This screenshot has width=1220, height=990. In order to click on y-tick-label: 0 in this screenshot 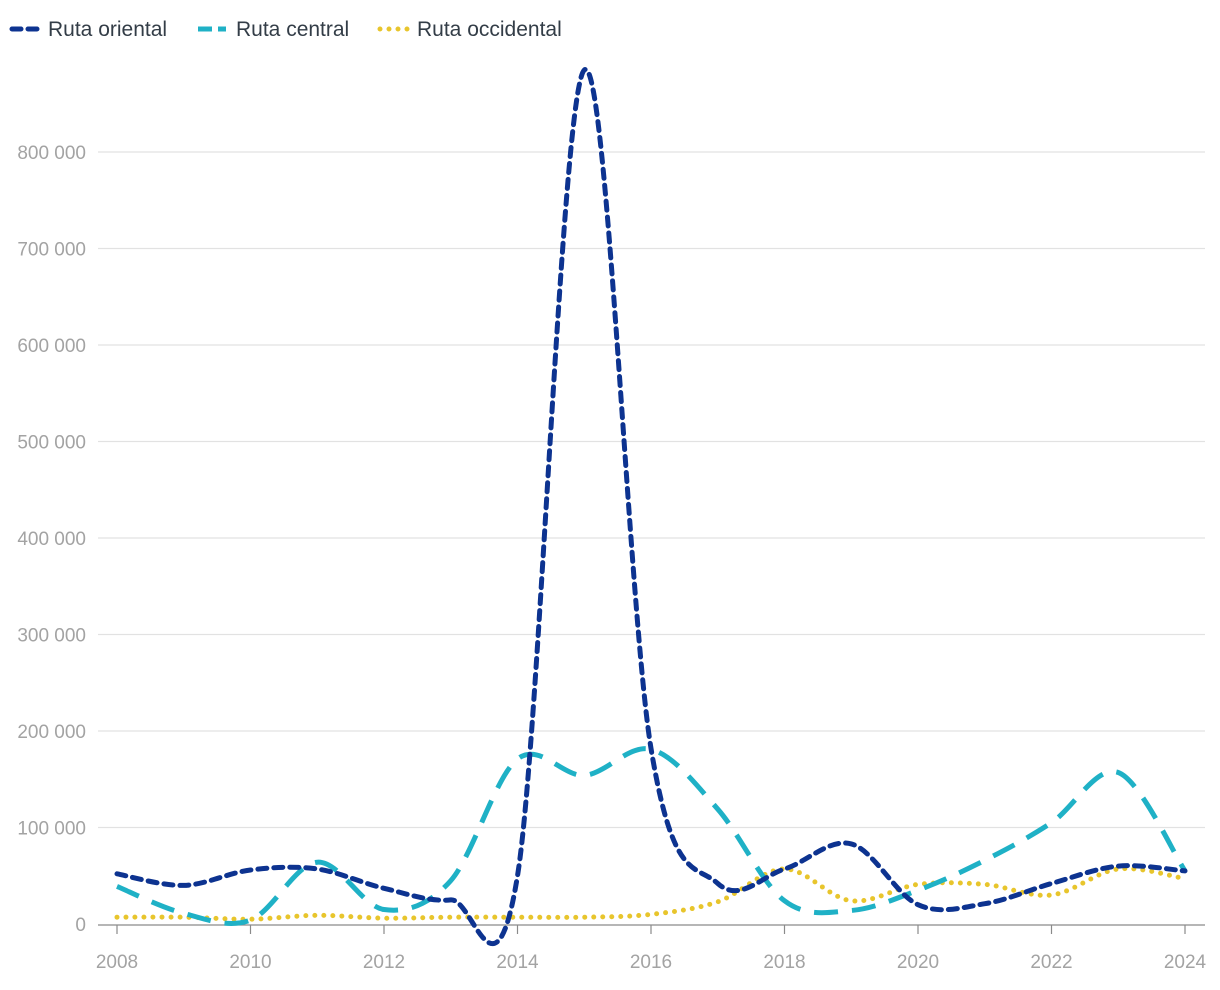, I will do `click(80, 925)`.